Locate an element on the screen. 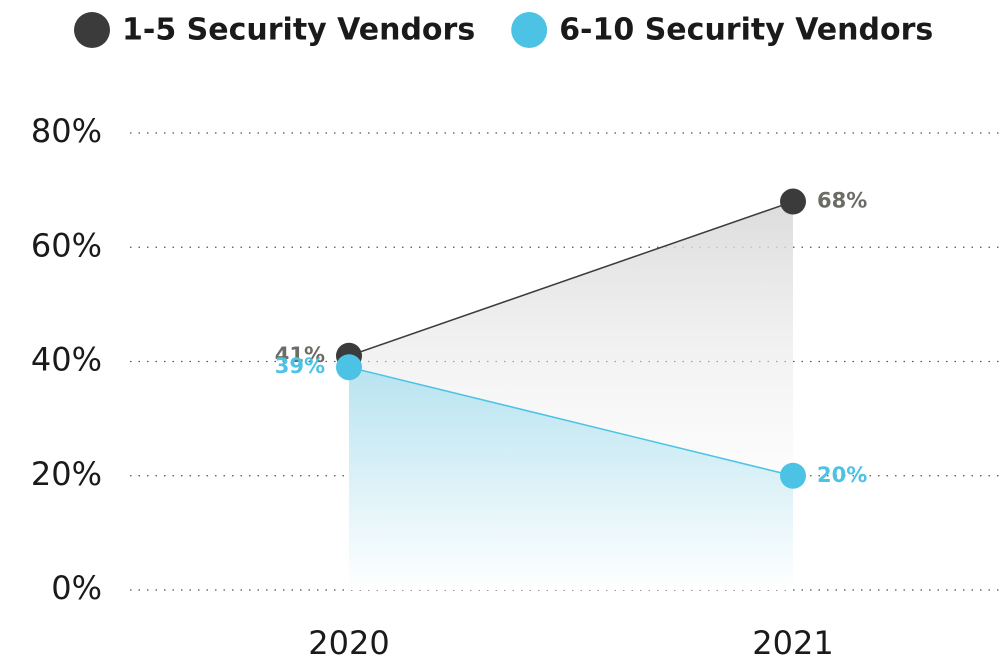  x-tick-label: 2020 is located at coordinates (348, 642).